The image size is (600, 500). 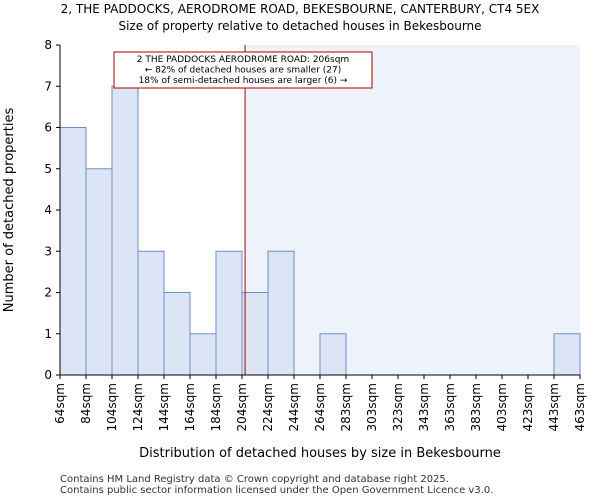 I want to click on annotation-box, so click(x=243, y=70).